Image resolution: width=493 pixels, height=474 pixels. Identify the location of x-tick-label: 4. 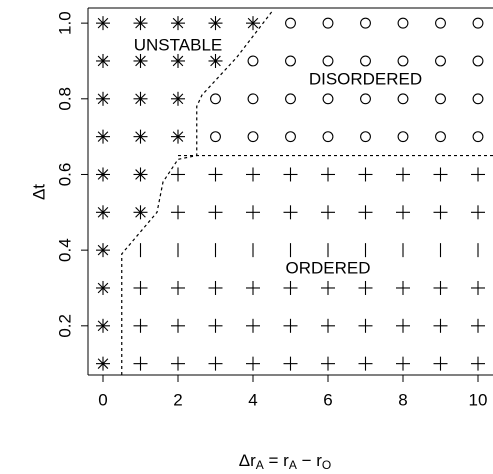
(252, 399).